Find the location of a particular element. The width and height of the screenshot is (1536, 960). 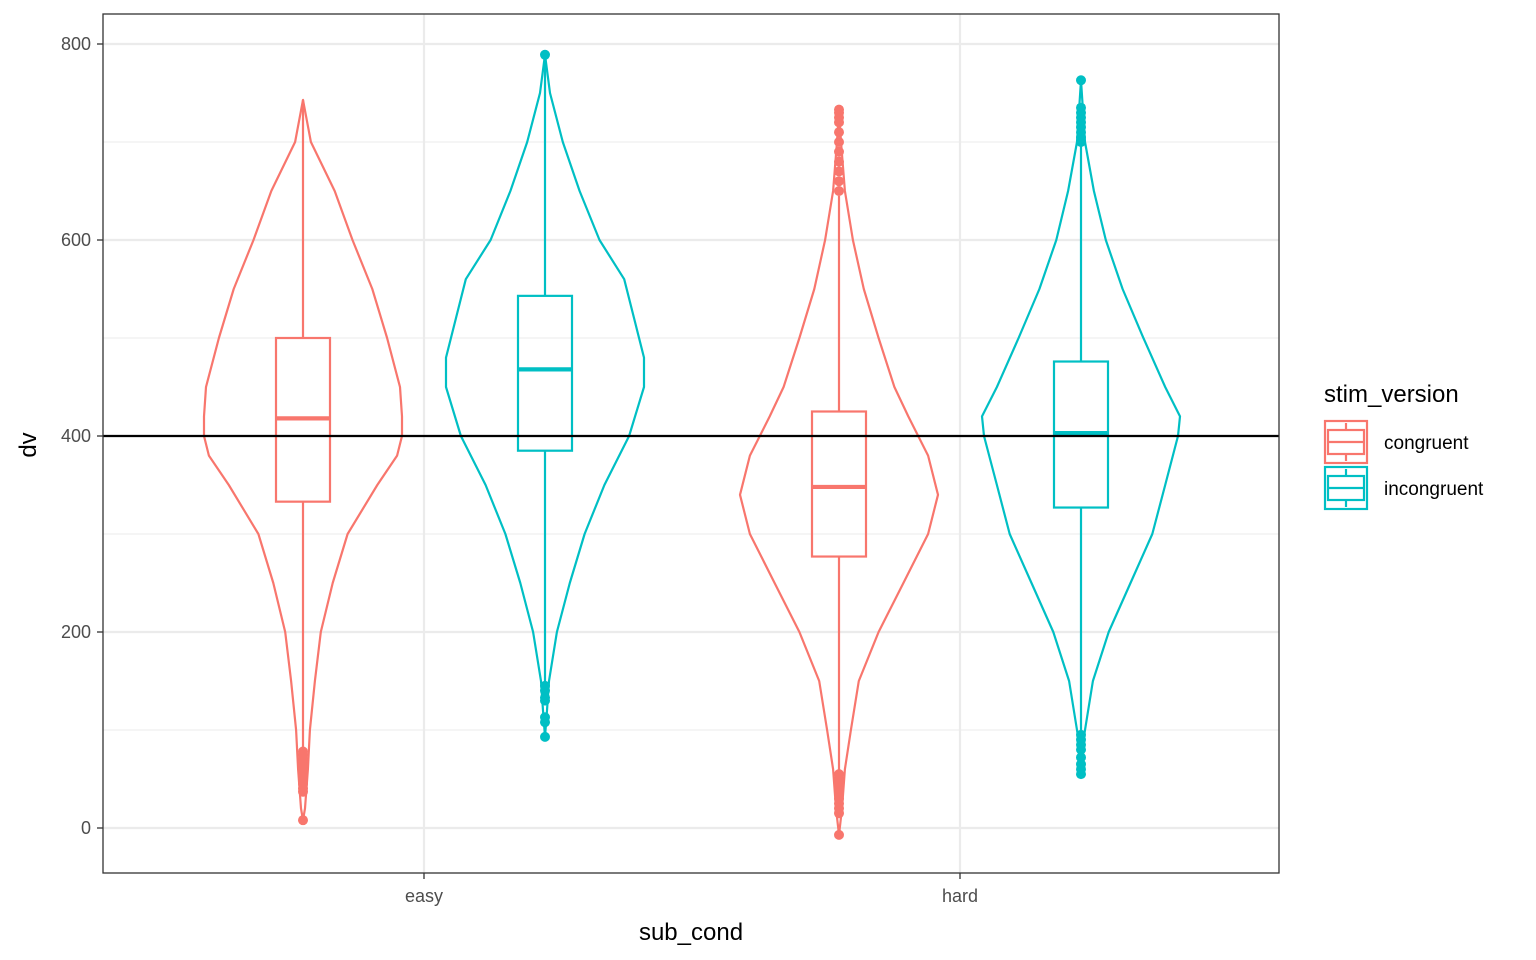

x-tick-label: easy is located at coordinates (424, 896).